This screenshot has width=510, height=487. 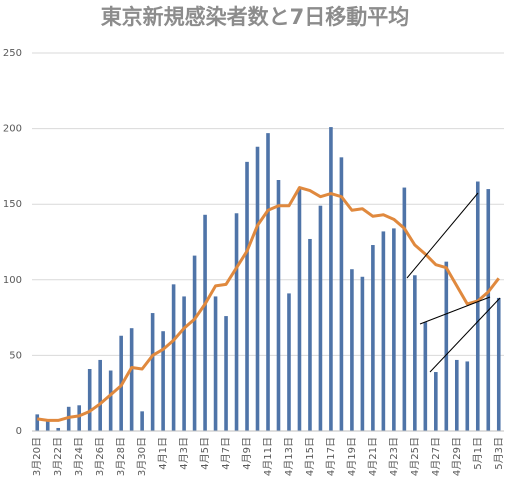 What do you see at coordinates (499, 453) in the screenshot?
I see `x-tick-label: 5月3日` at bounding box center [499, 453].